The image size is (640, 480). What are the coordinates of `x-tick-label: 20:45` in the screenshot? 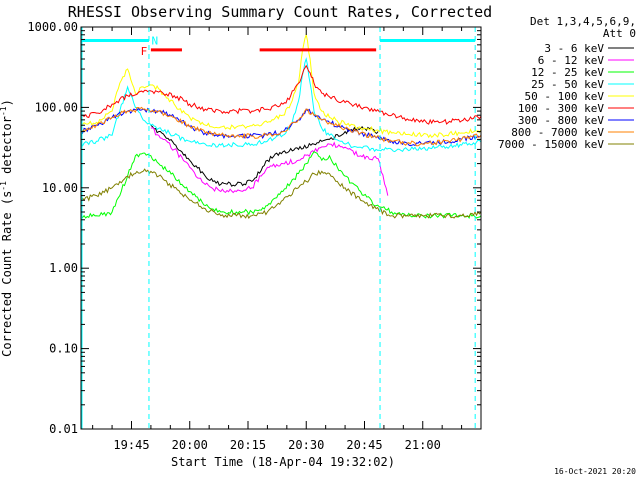 It's located at (364, 445).